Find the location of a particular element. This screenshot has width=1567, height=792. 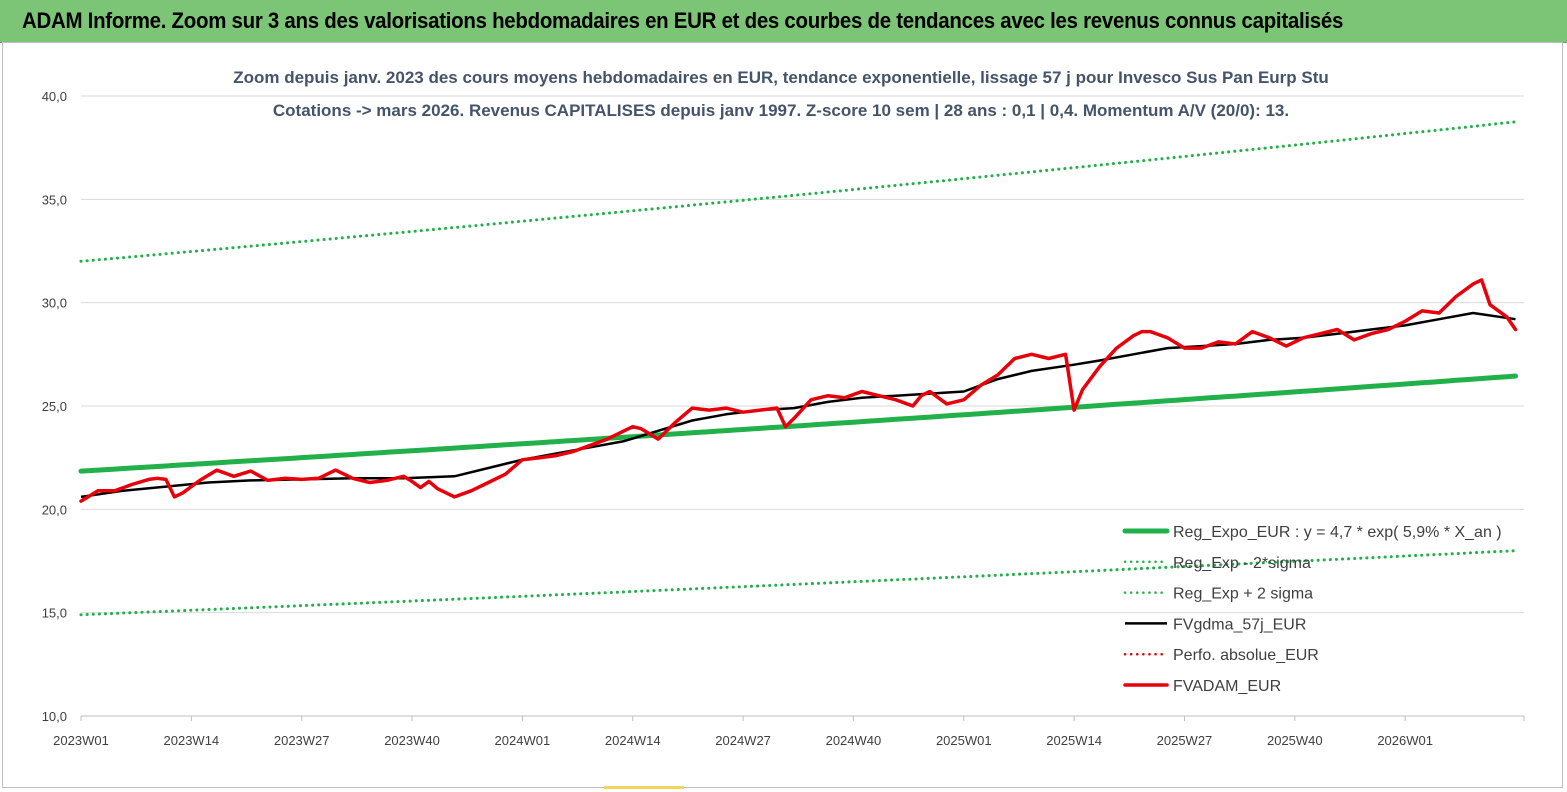

x-tick-label: 2024W14 is located at coordinates (633, 740).